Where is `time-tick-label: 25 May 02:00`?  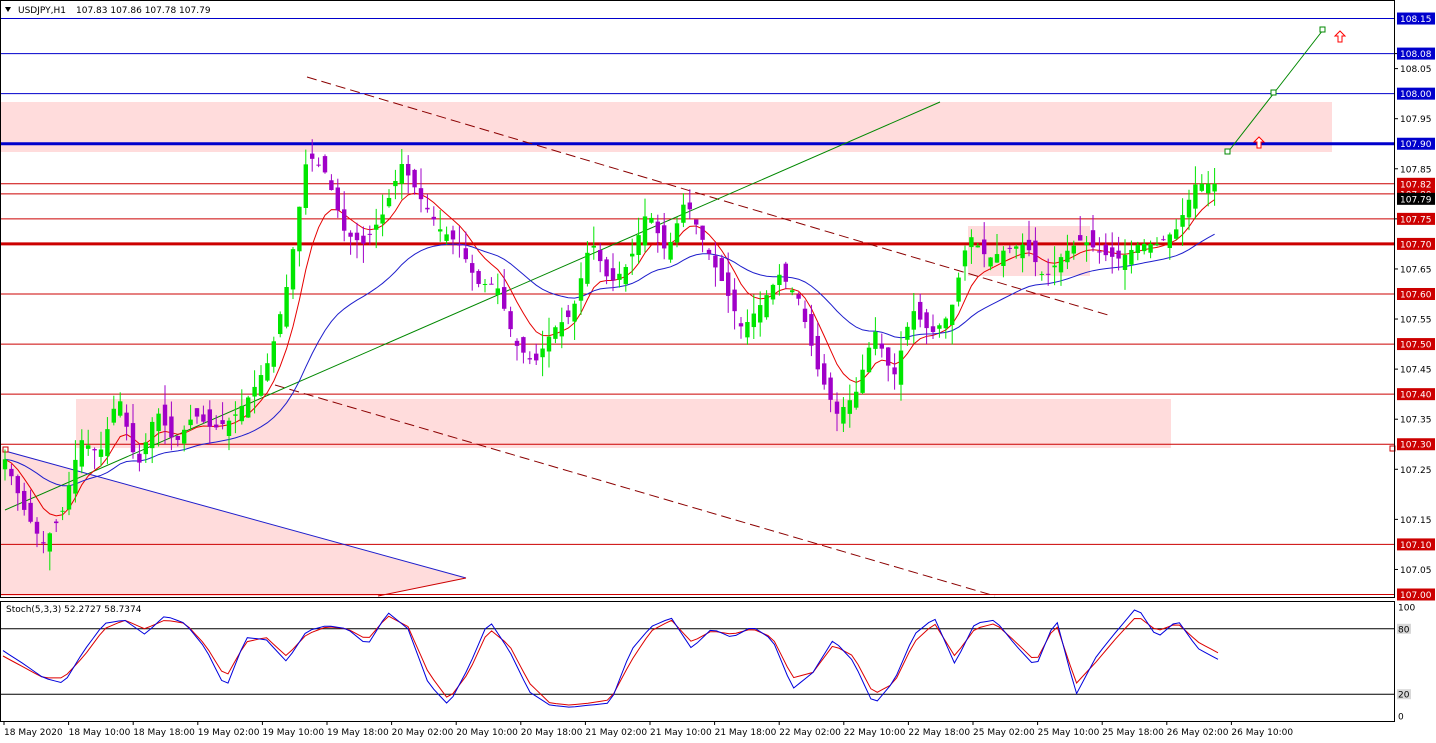
time-tick-label: 25 May 02:00 is located at coordinates (1004, 733).